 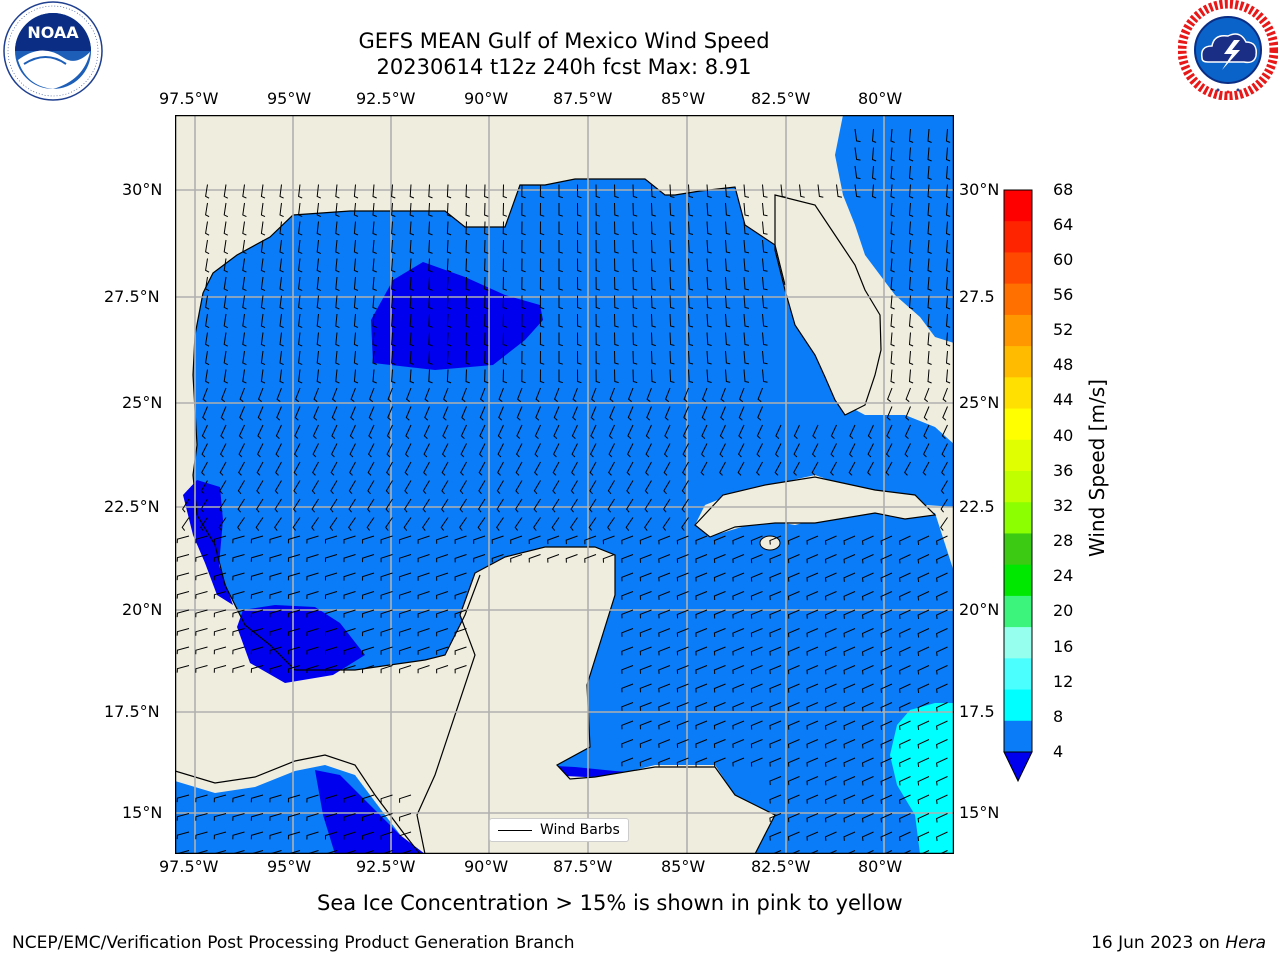 What do you see at coordinates (1018, 393) in the screenshot?
I see `colorbar-block` at bounding box center [1018, 393].